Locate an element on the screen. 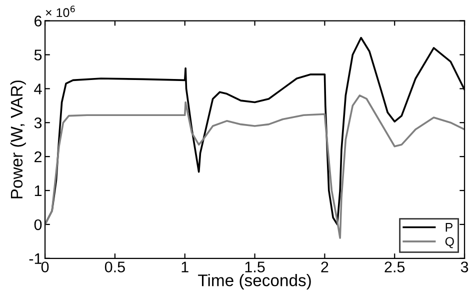 The image size is (474, 297). y-tick-label: 0 is located at coordinates (38, 224).